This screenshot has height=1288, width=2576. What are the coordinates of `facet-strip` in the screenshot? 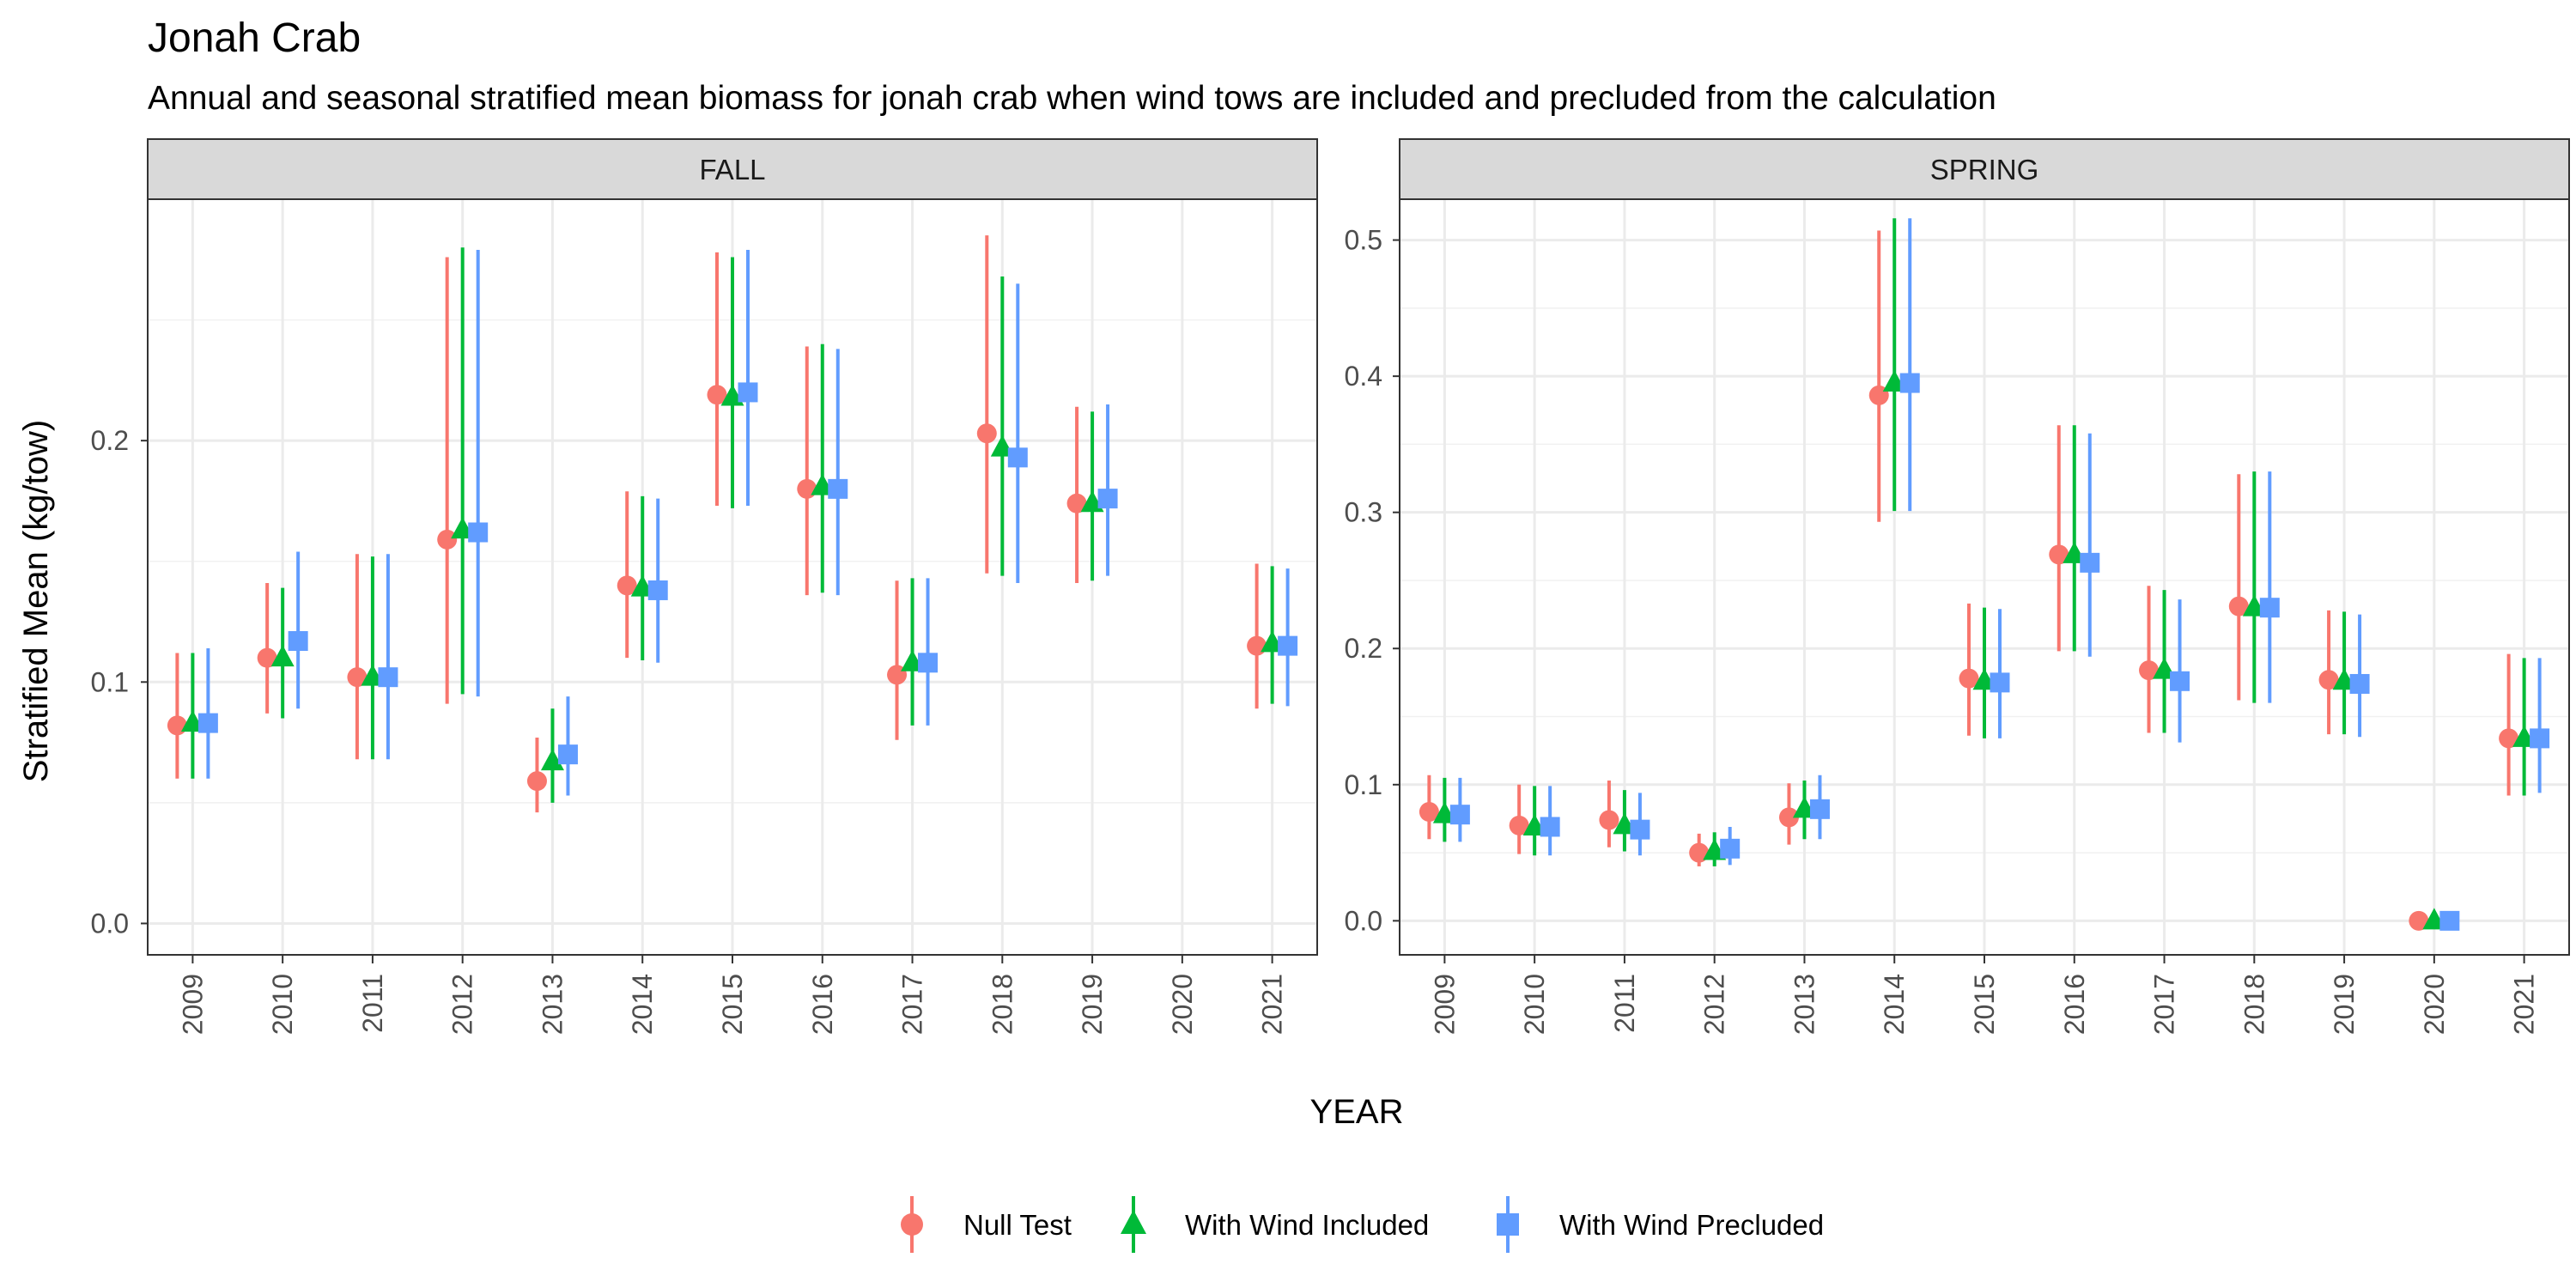 It's located at (733, 169).